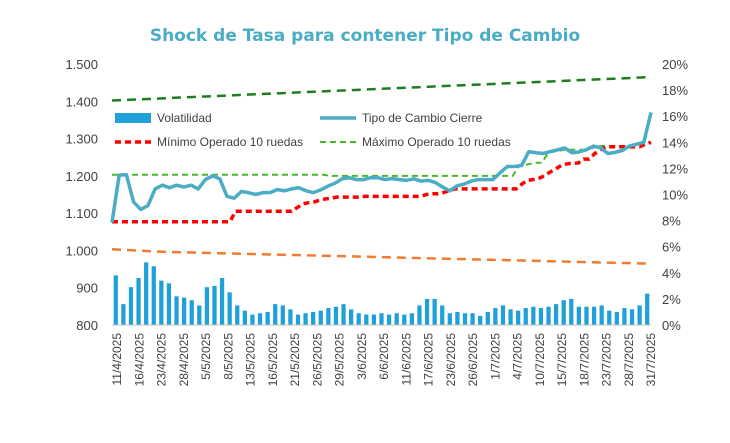 Image resolution: width=730 pixels, height=443 pixels. What do you see at coordinates (81, 213) in the screenshot?
I see `left-tick-label: 1.100` at bounding box center [81, 213].